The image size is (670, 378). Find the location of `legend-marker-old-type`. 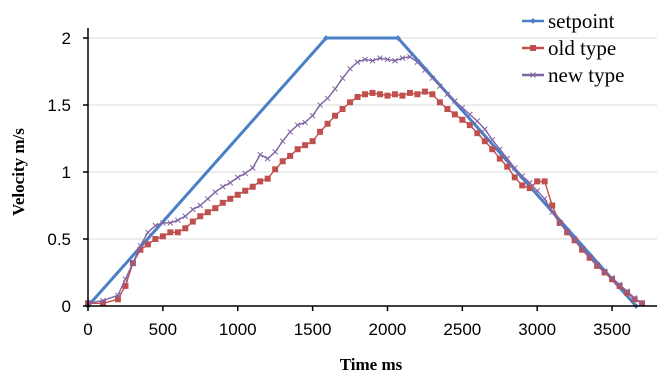

legend-marker-old-type is located at coordinates (533, 48).